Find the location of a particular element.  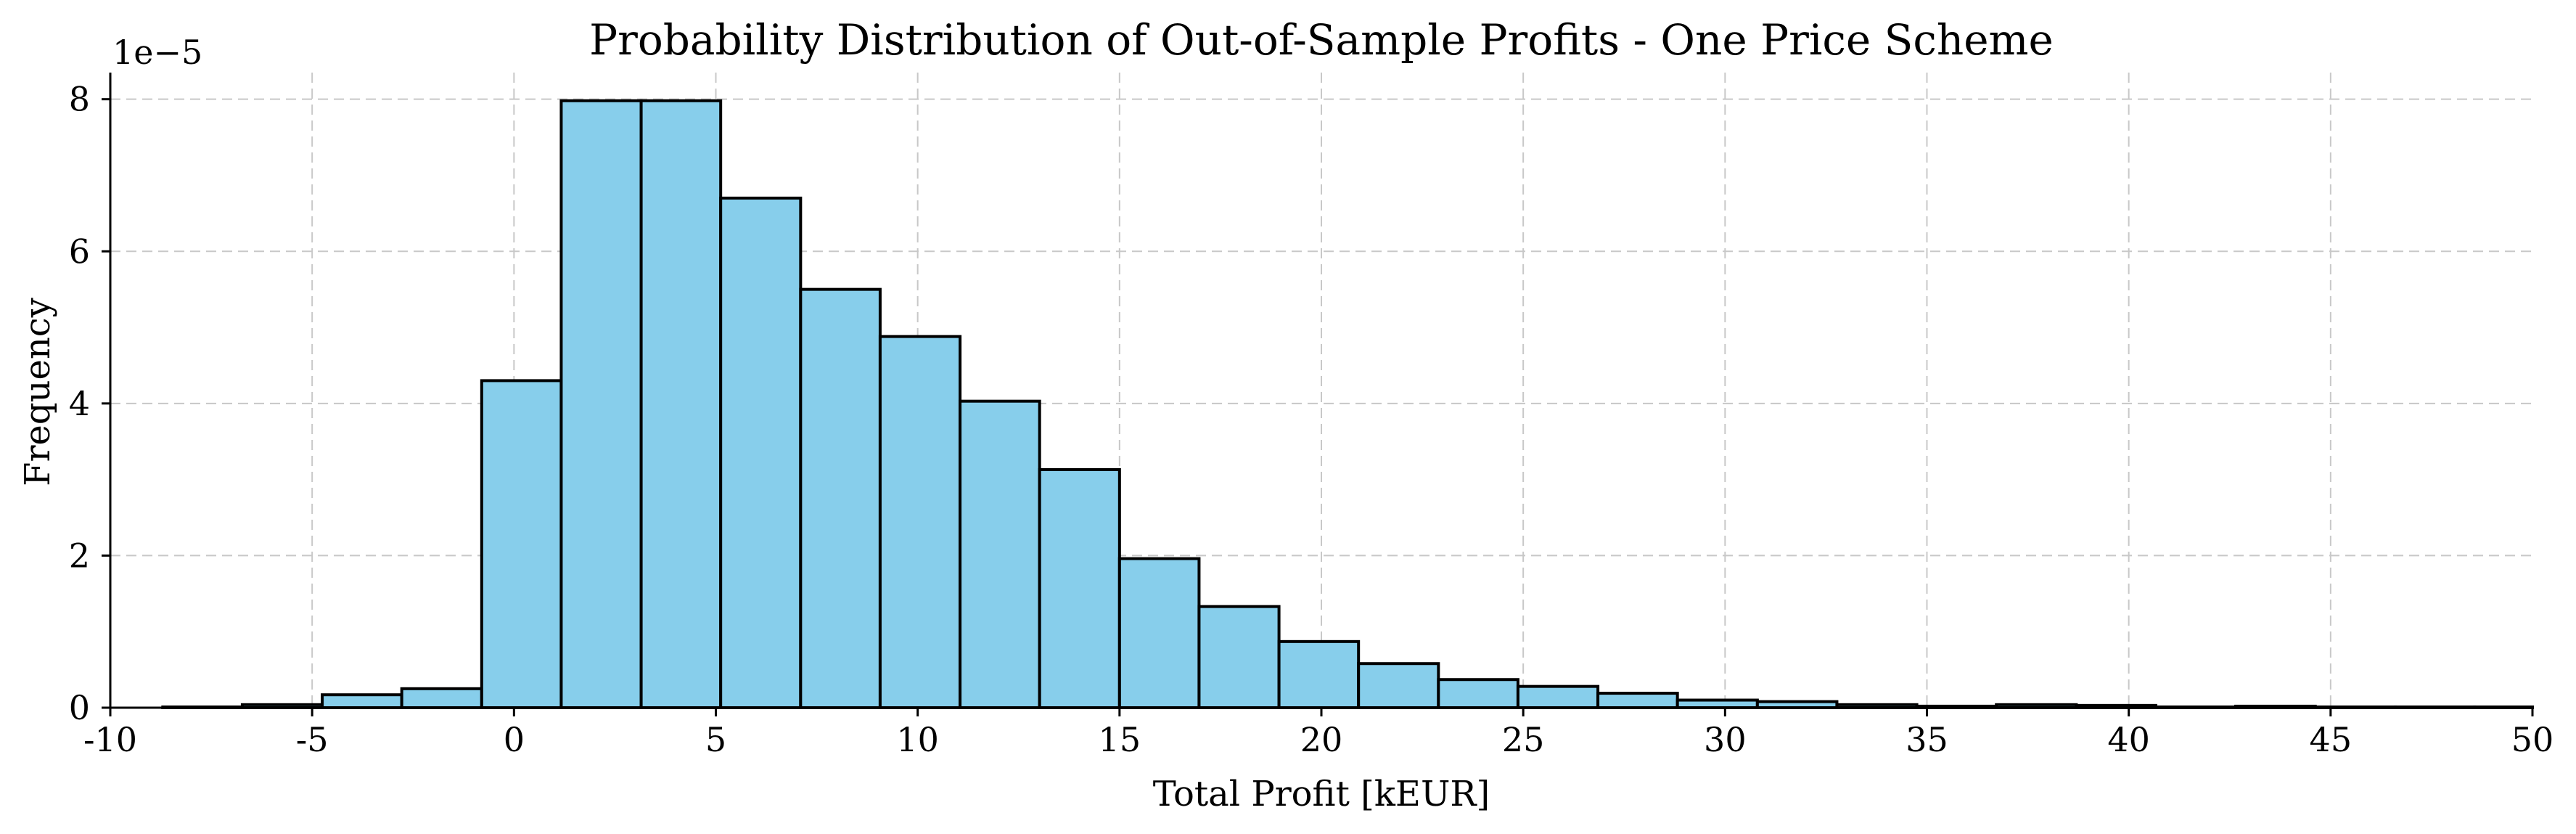

y-axis-offset-label: 1e−5 is located at coordinates (157, 52).